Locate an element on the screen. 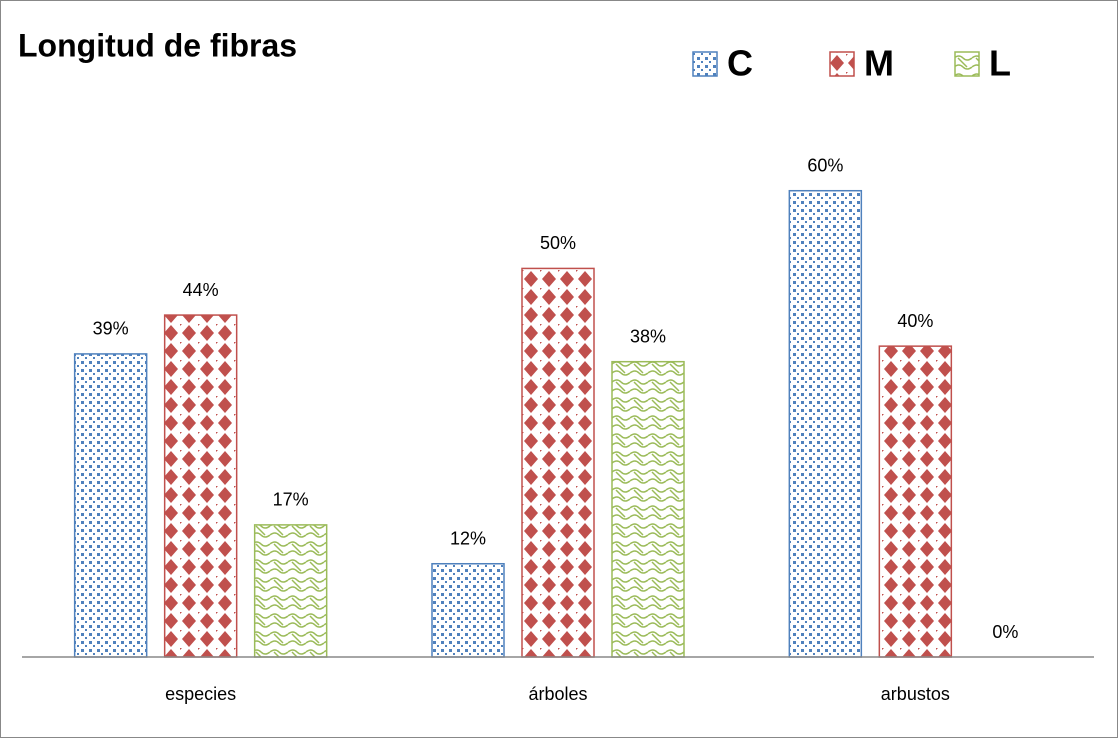  x-tick-label: arbustos is located at coordinates (915, 694).